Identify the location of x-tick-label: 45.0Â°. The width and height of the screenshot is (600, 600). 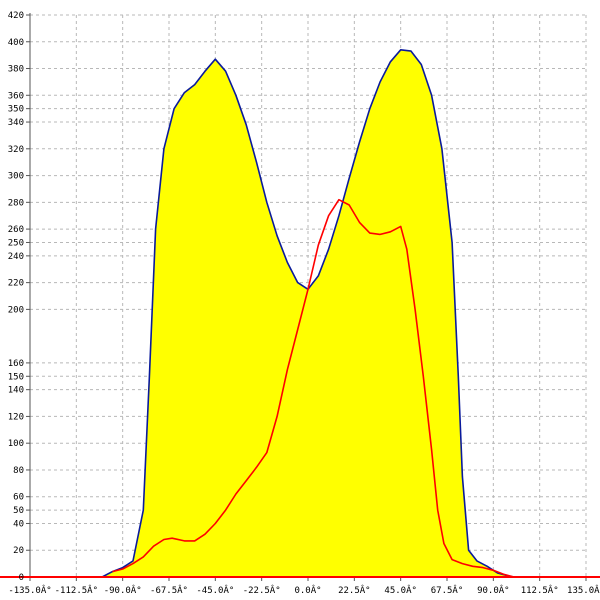
(400, 590).